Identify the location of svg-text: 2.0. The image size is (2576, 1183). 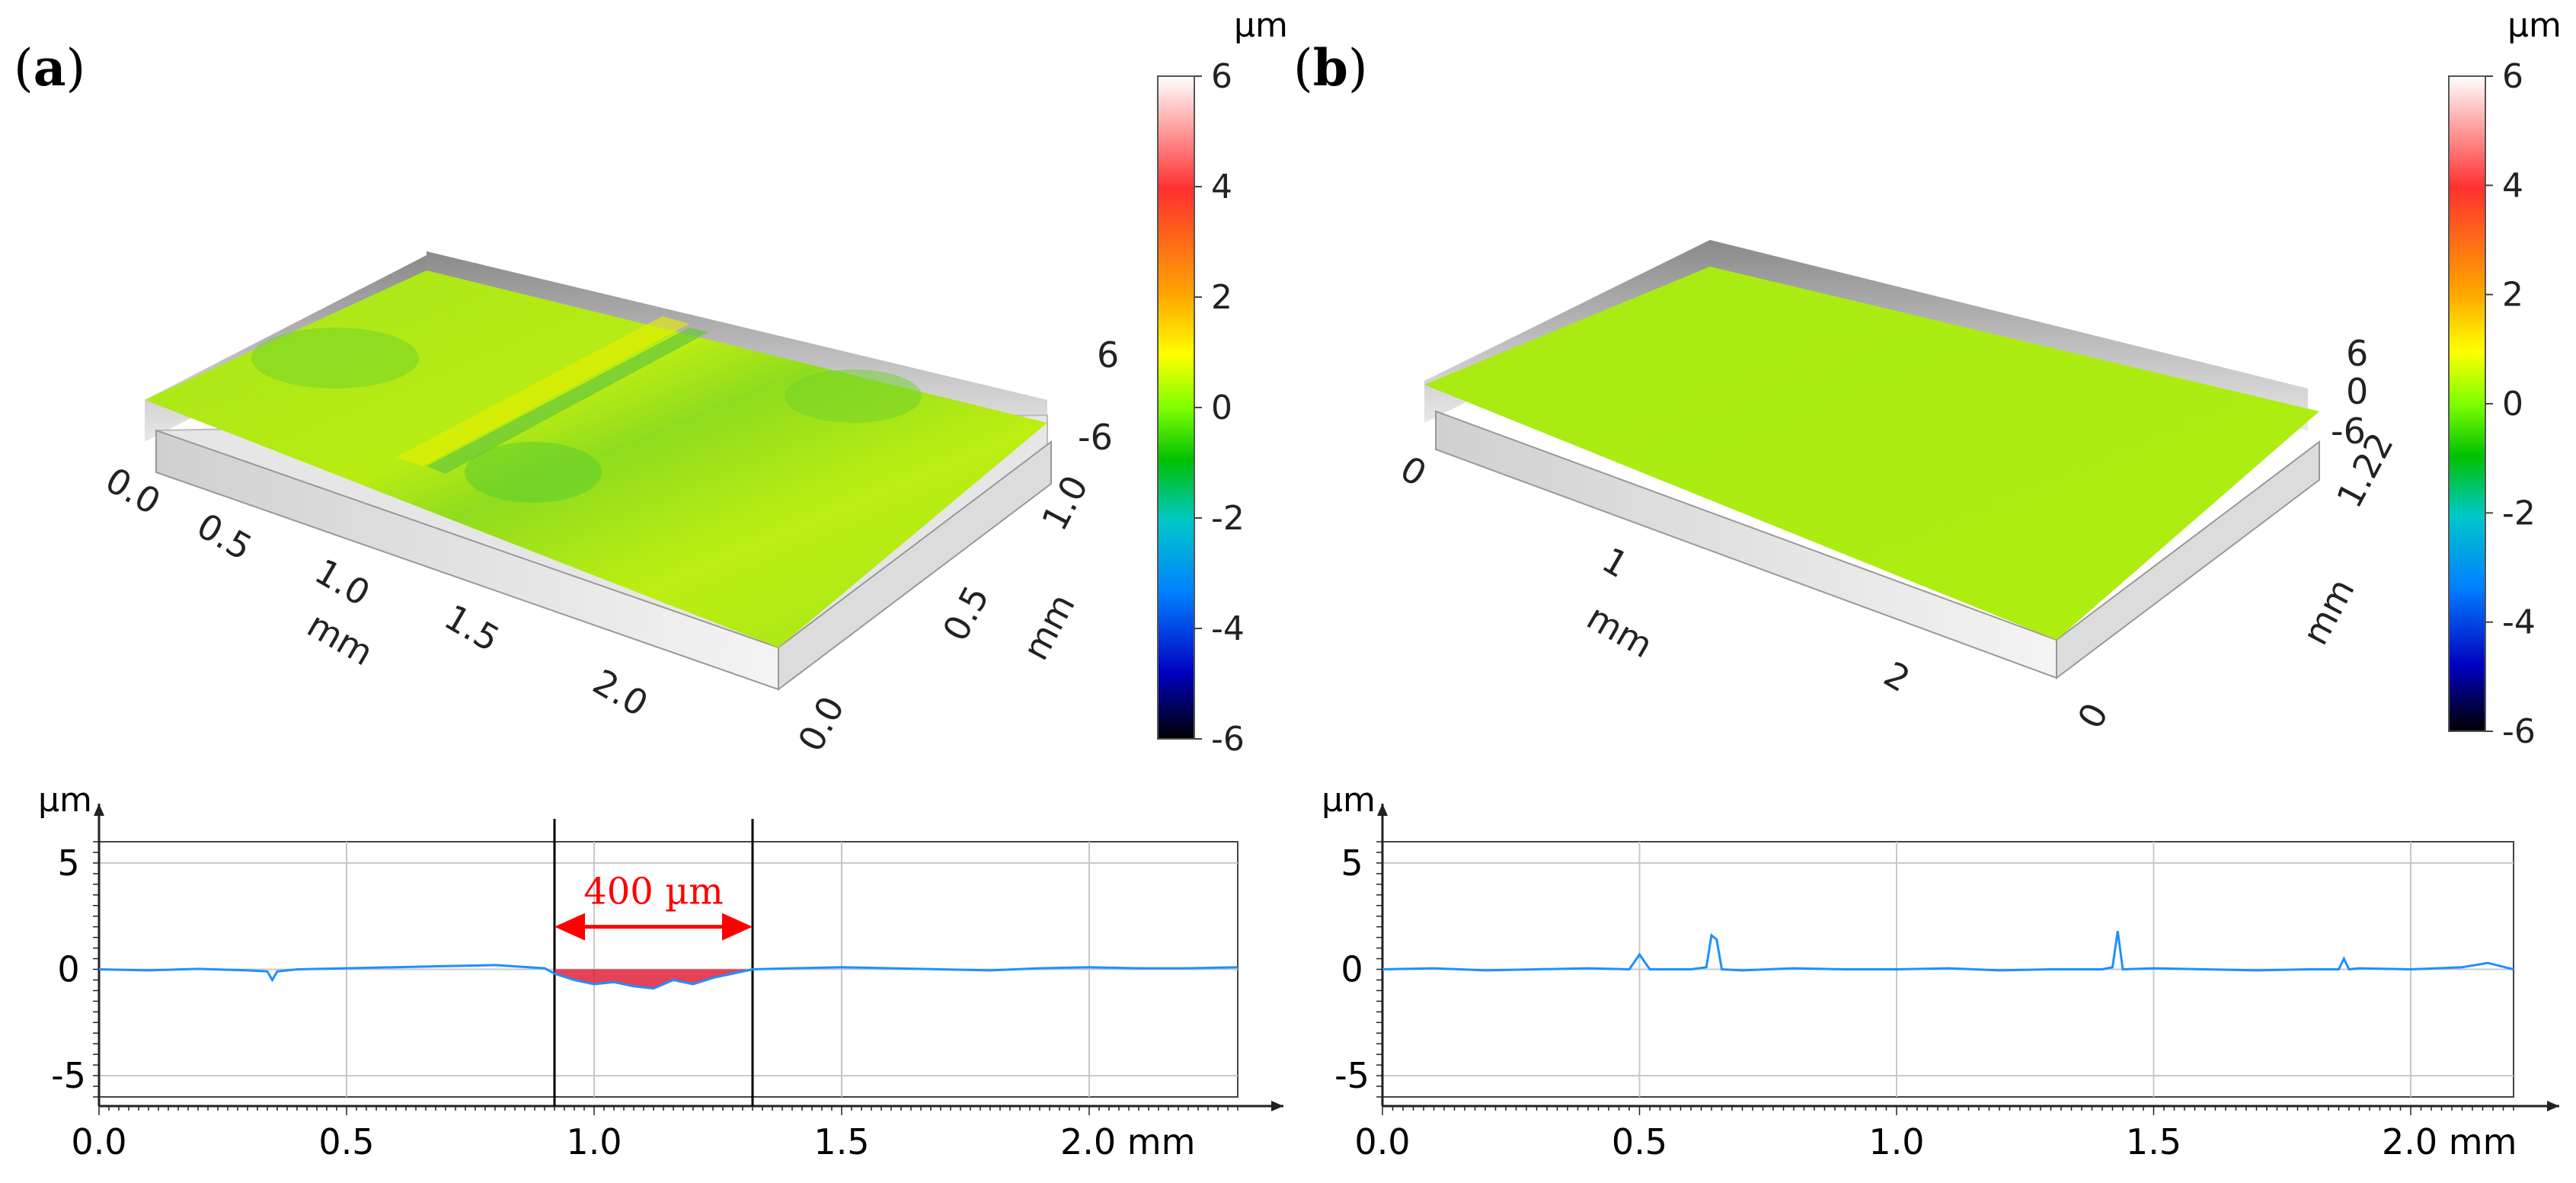
(620, 692).